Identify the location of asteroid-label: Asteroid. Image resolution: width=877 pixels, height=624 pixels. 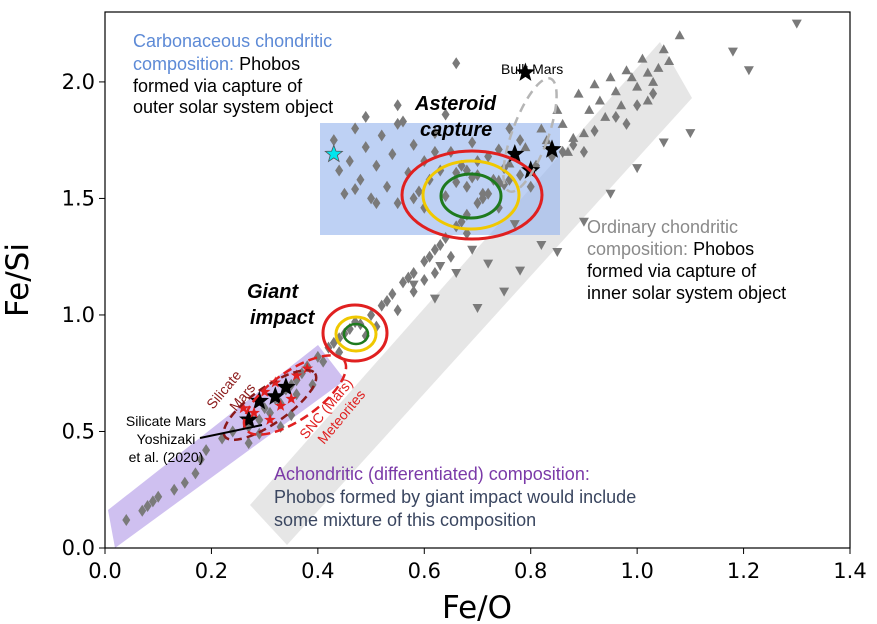
(455, 104).